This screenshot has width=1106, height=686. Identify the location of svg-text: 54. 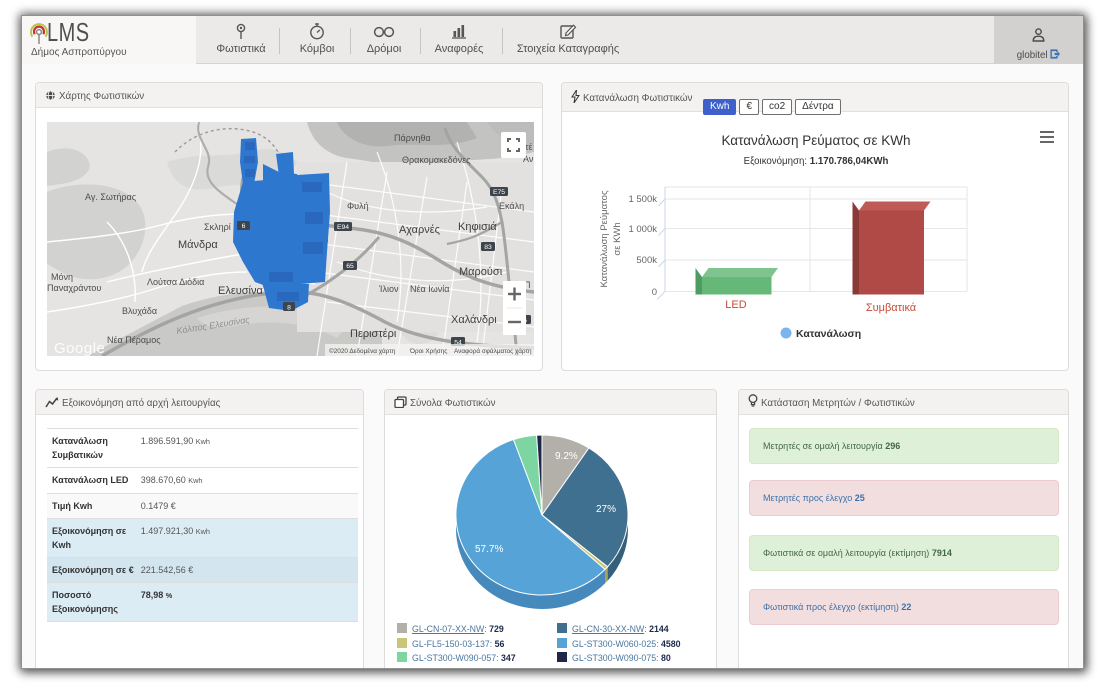
(458, 343).